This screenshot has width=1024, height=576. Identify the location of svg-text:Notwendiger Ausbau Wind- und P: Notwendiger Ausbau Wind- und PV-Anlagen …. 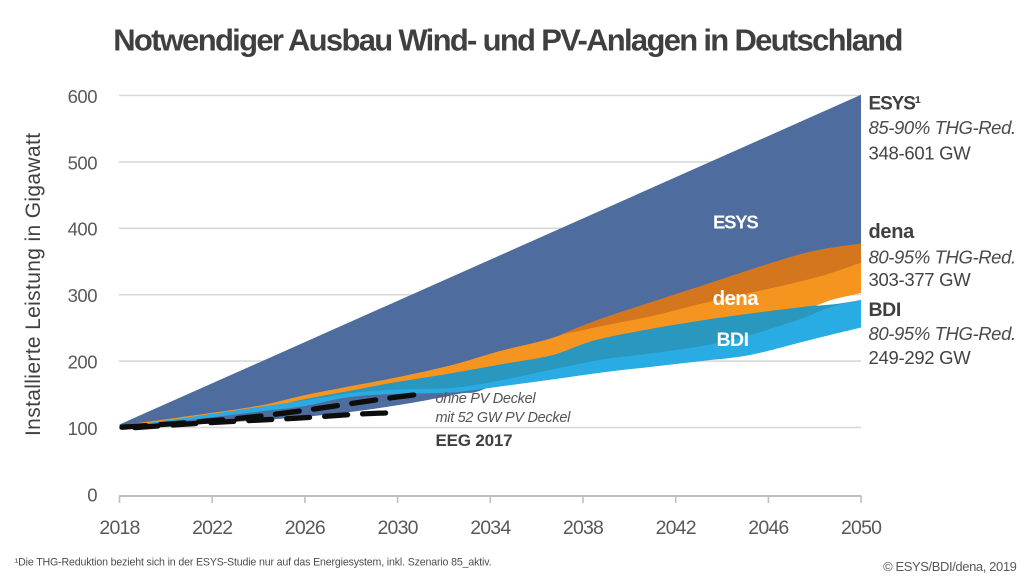
(507, 39).